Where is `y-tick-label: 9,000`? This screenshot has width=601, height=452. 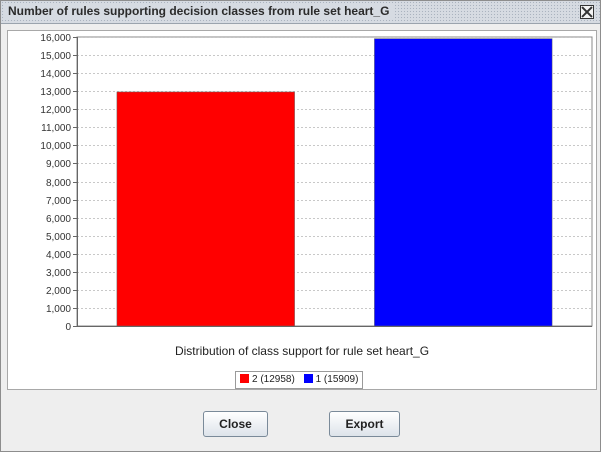
y-tick-label: 9,000 is located at coordinates (58, 164).